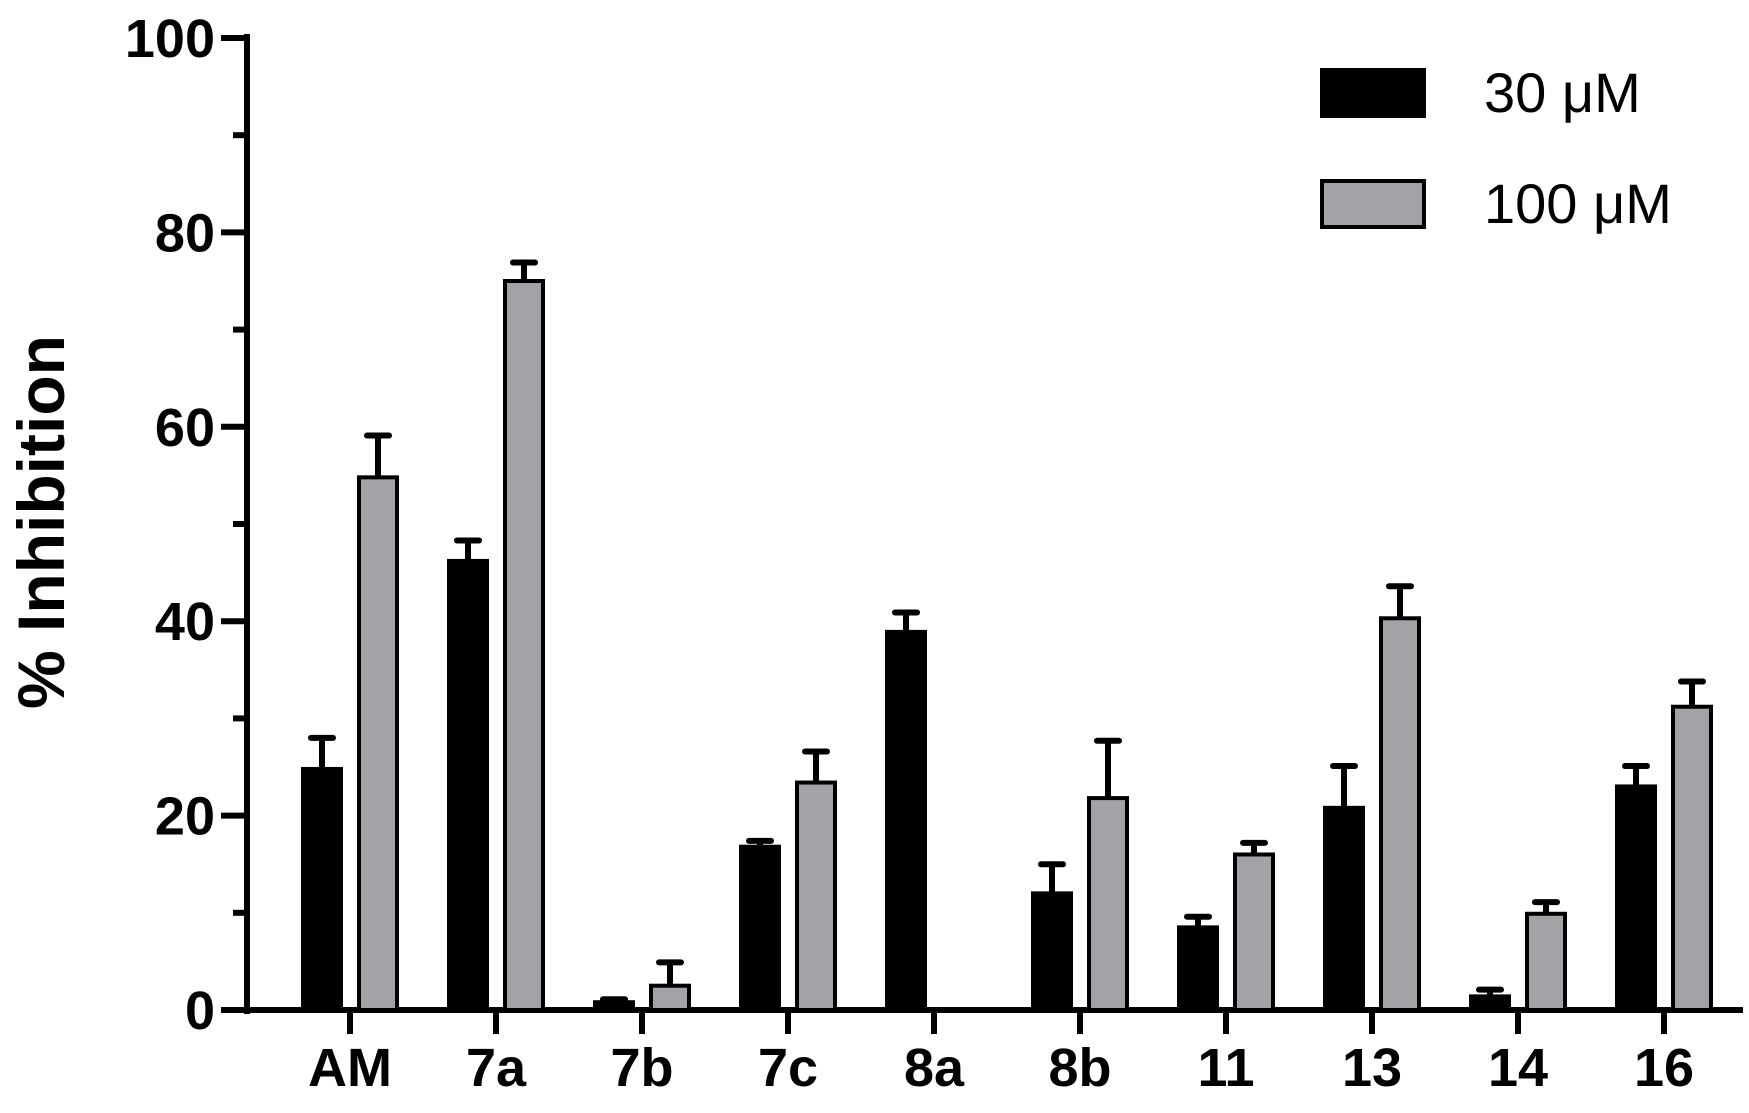 This screenshot has width=1749, height=1113. What do you see at coordinates (1562, 92) in the screenshot?
I see `legend-label: 30 μM` at bounding box center [1562, 92].